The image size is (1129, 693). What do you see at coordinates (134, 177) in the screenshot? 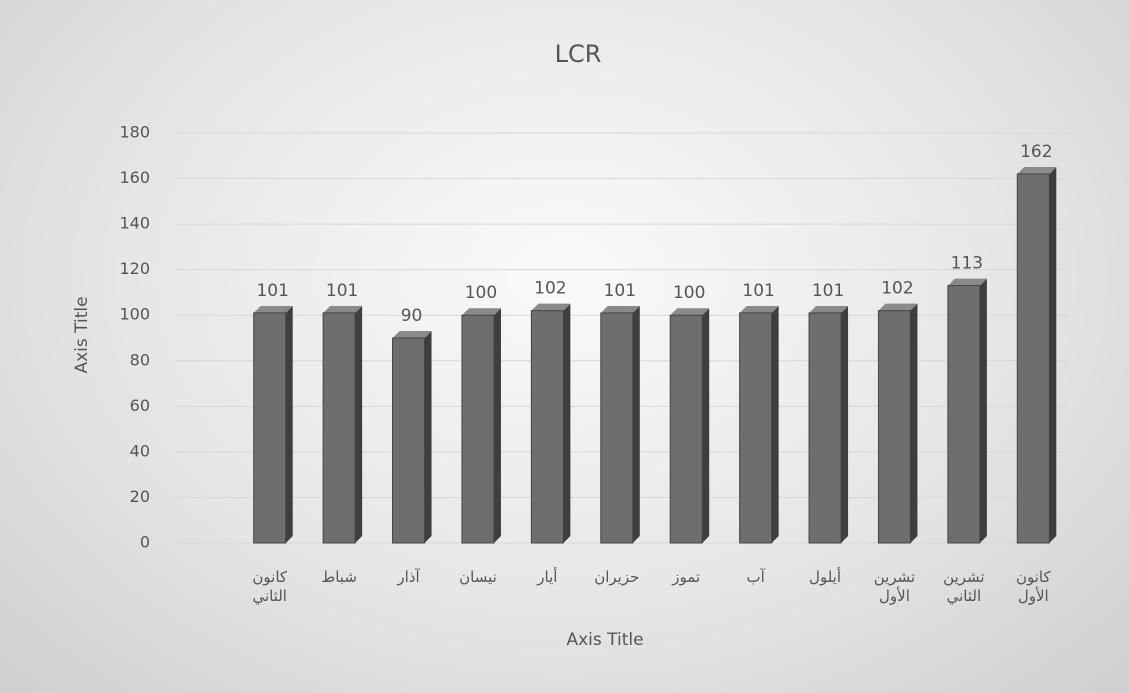
I see `y-tick-label: 160` at bounding box center [134, 177].